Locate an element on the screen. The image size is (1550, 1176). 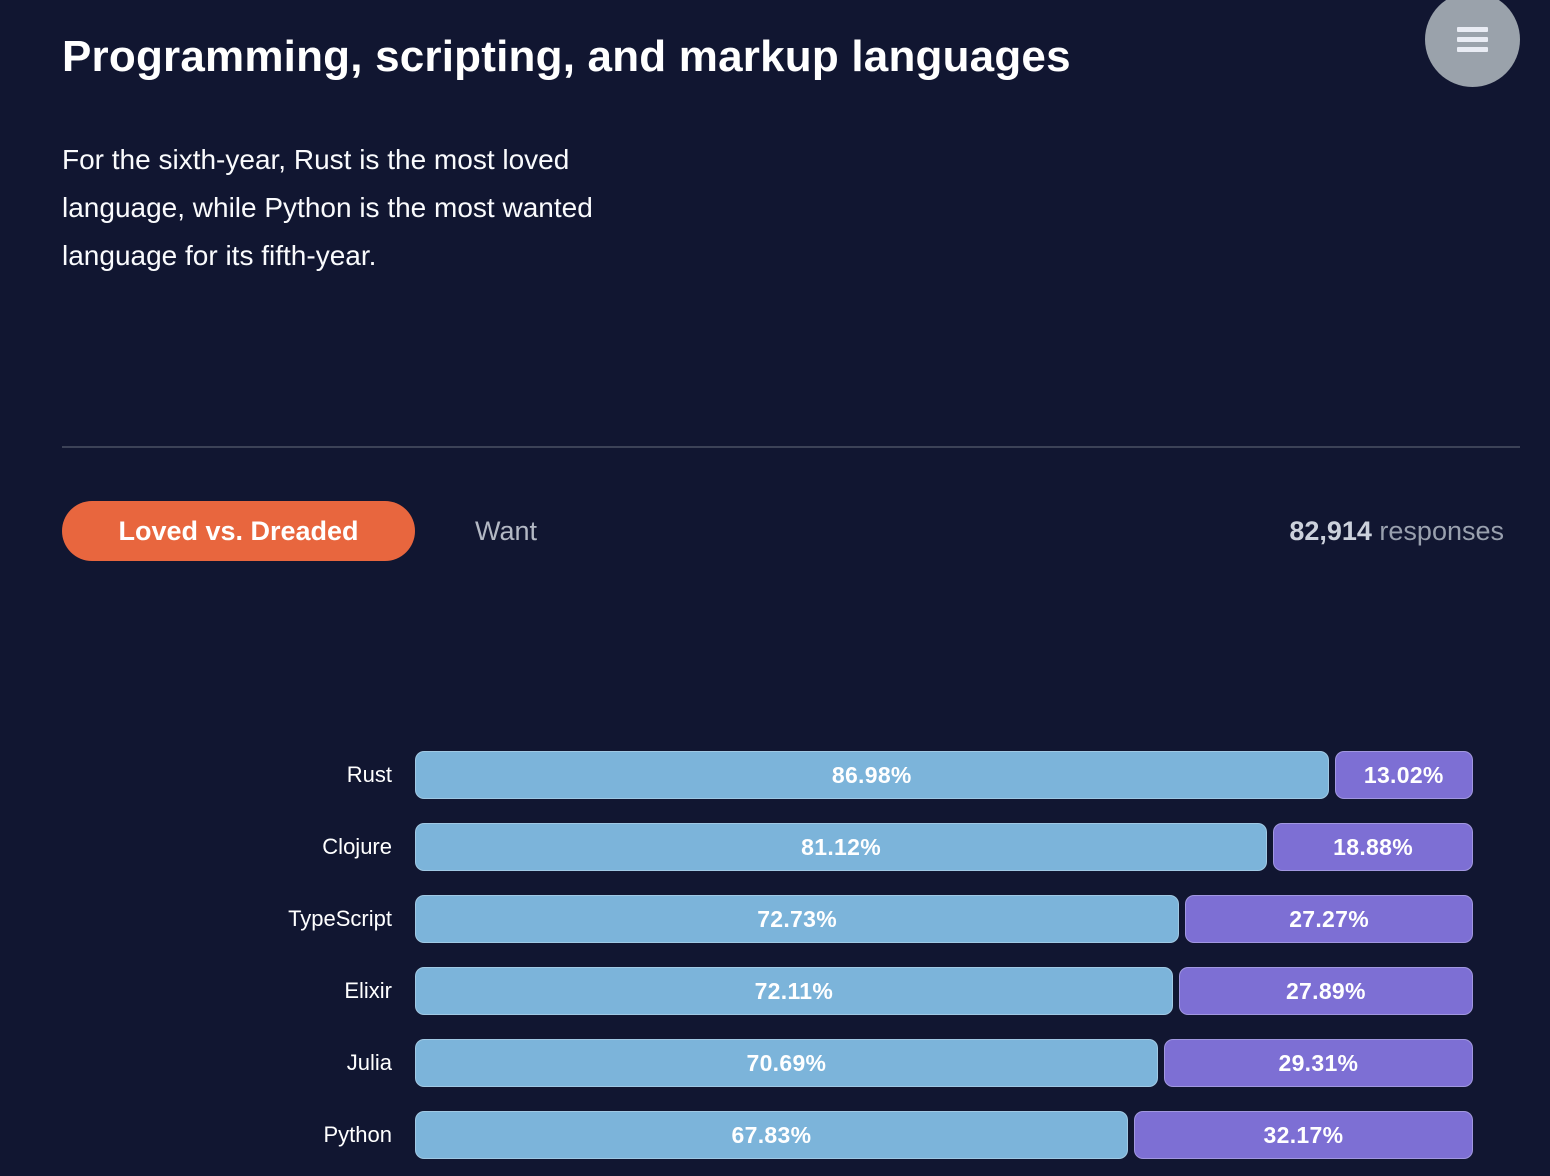
chart-row-clojure: Clojure 81.12% 18.88% is located at coordinates (767, 847).